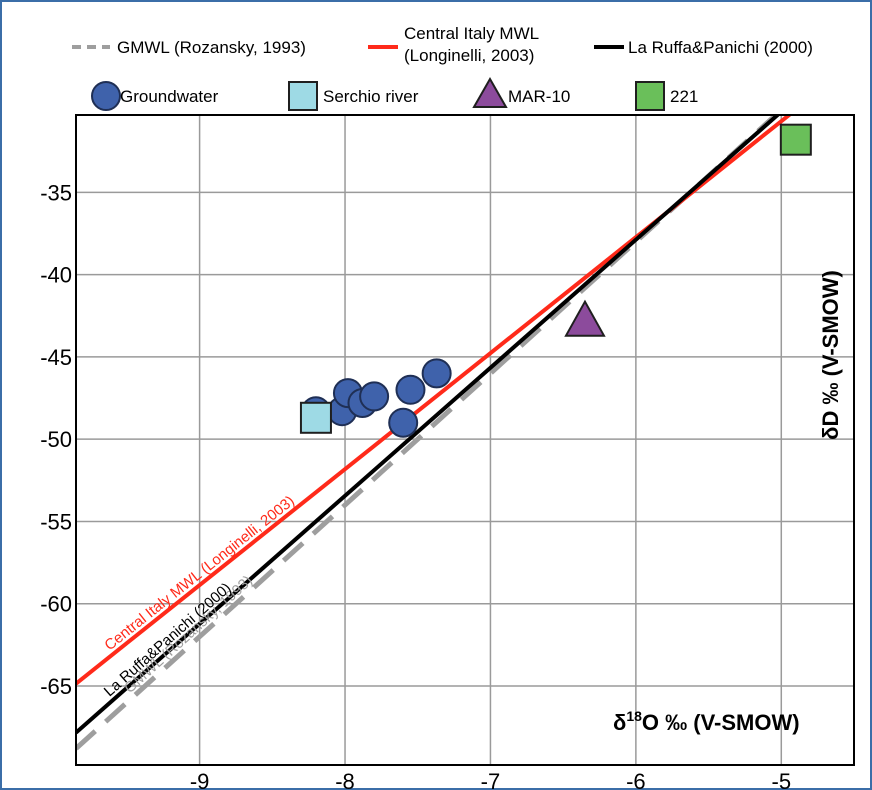  I want to click on y-tick-labels: -35 -40 -45 -50 -55 -60 -65, so click(56, 439).